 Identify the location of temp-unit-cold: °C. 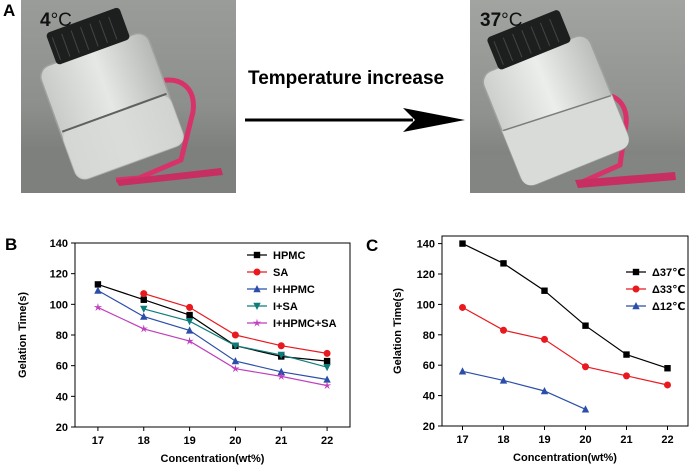
(61, 20).